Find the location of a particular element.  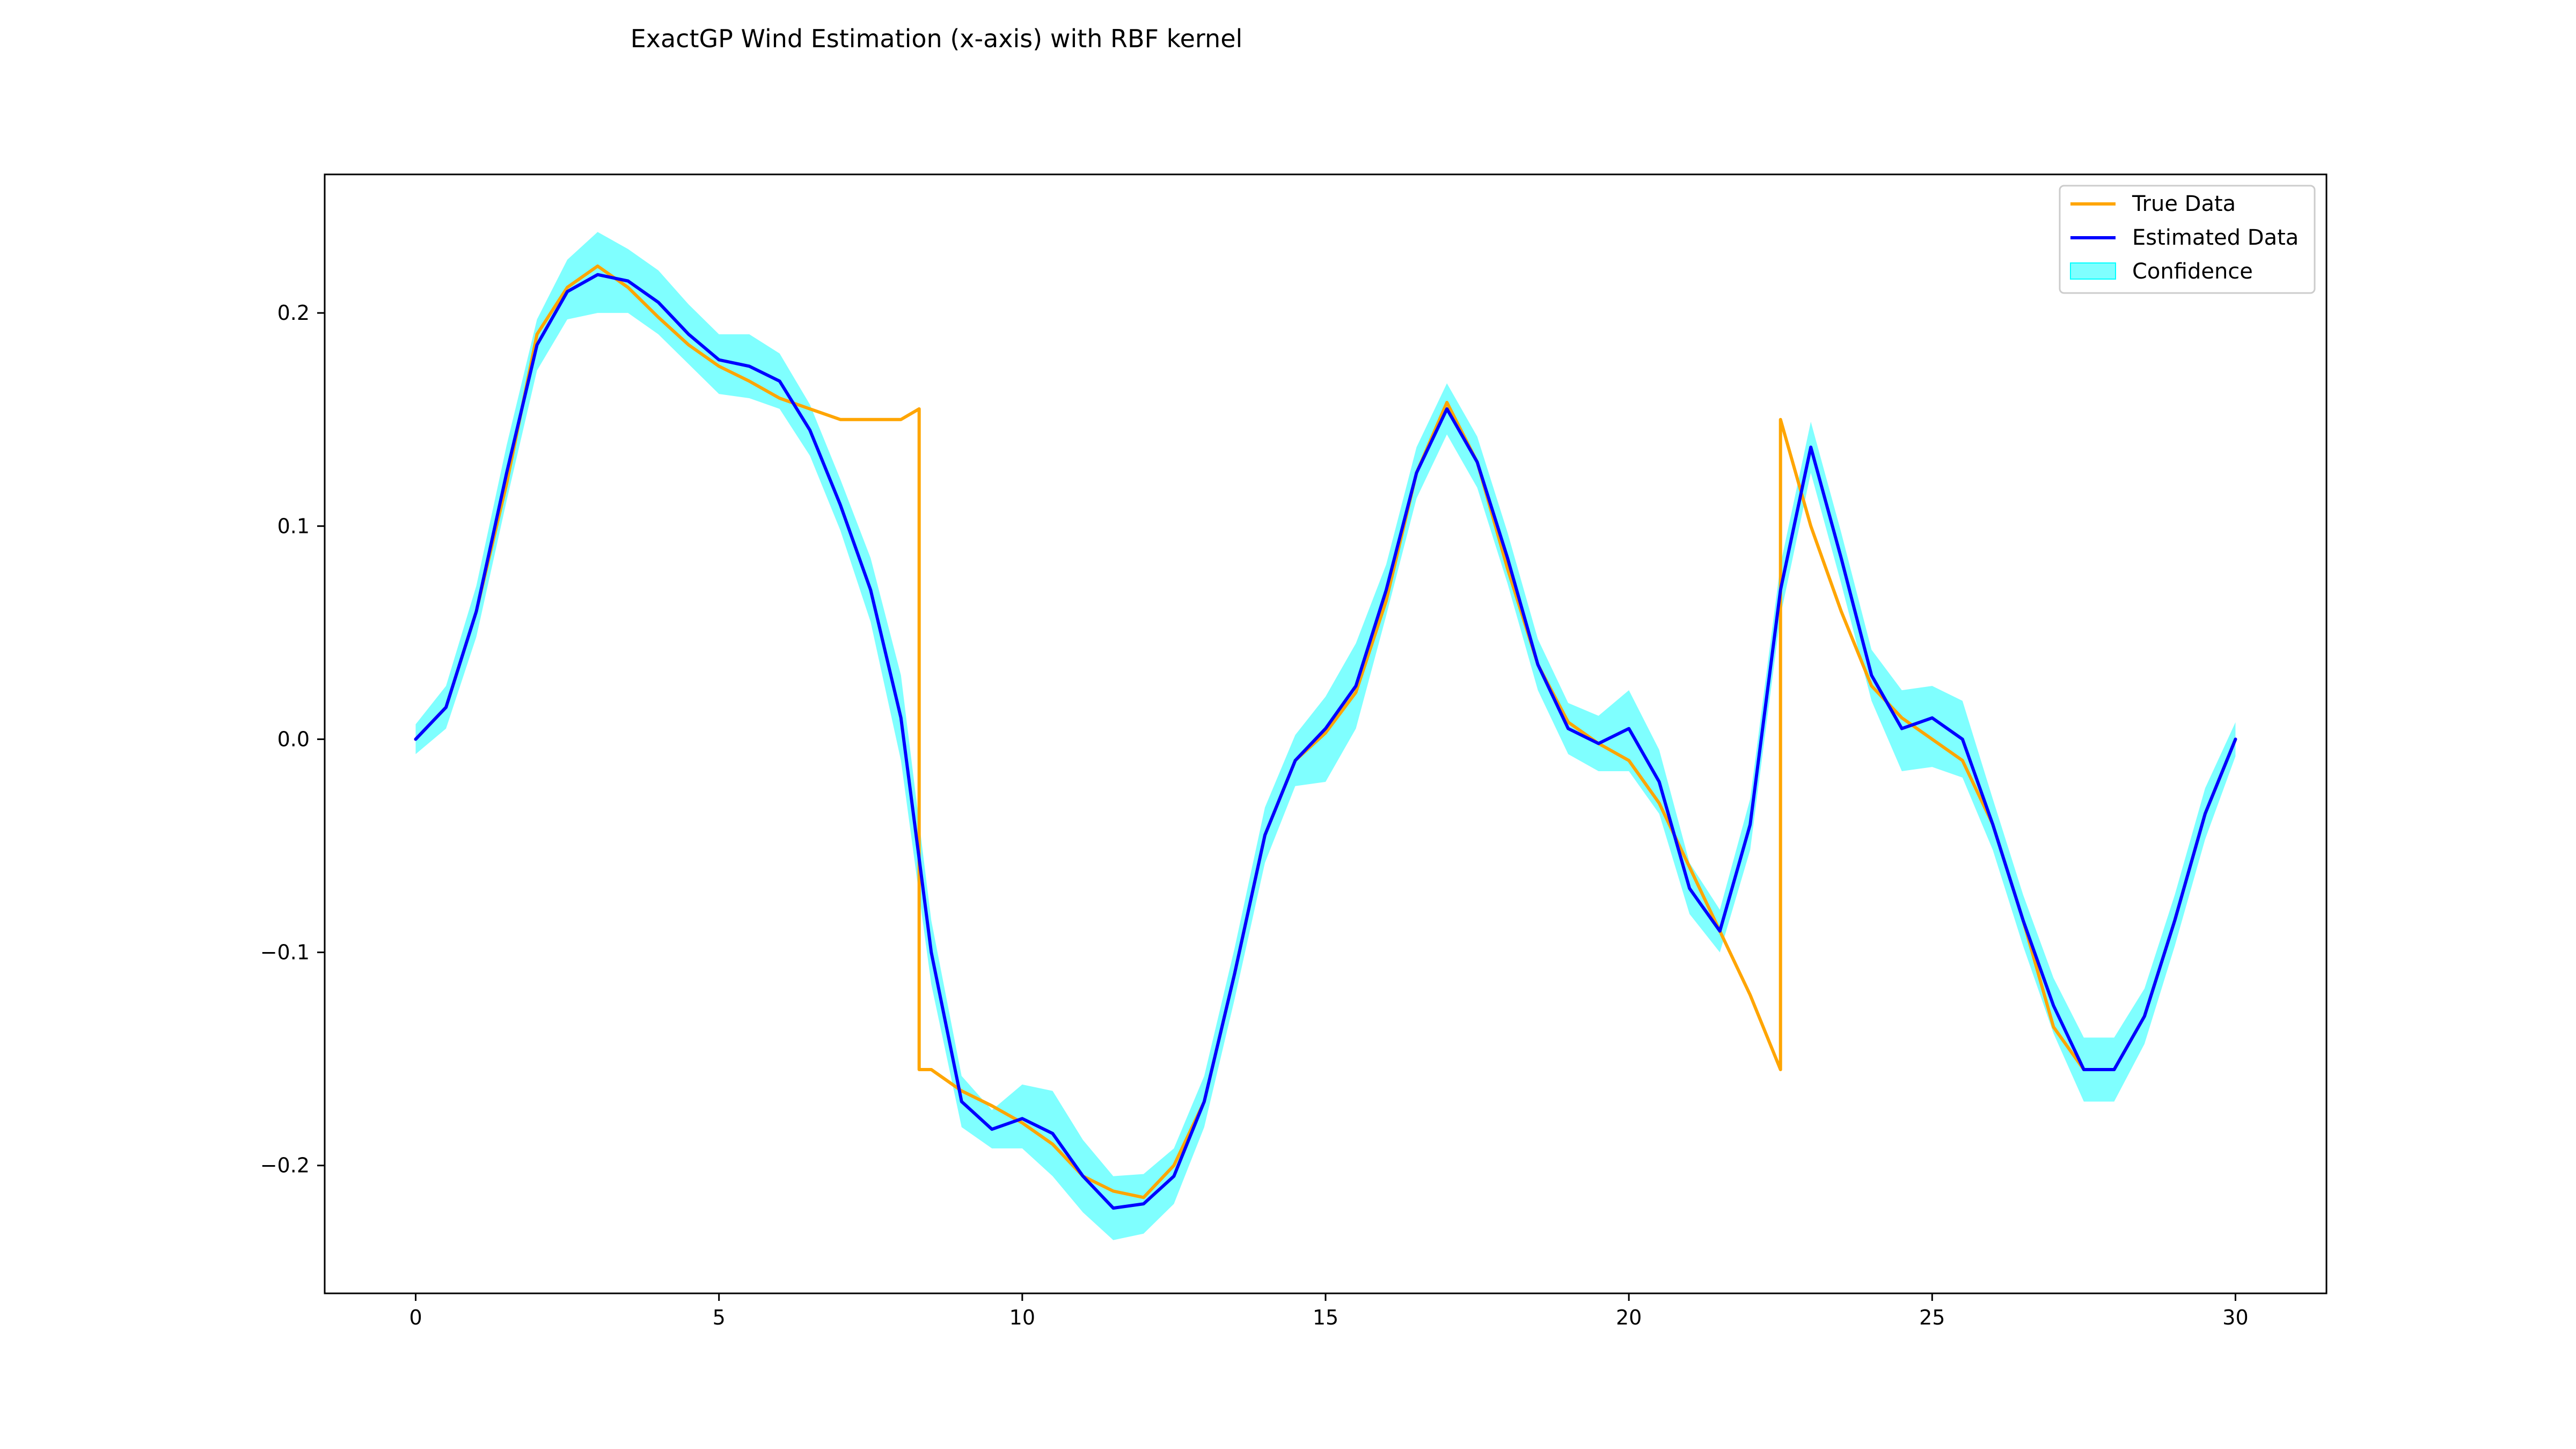

x-tick-label: 30 is located at coordinates (2235, 1317).